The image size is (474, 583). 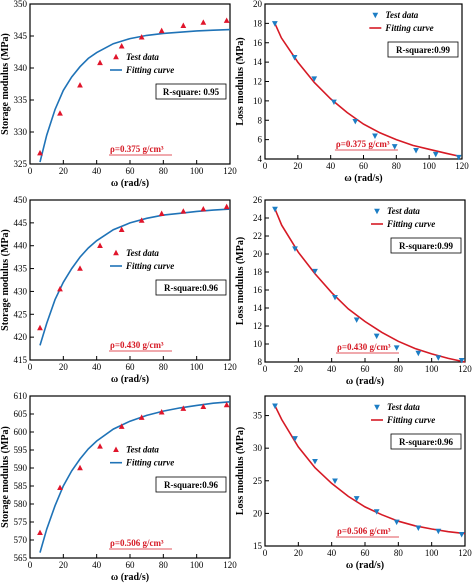 What do you see at coordinates (21, 132) in the screenshot?
I see `y-tick-label: 330` at bounding box center [21, 132].